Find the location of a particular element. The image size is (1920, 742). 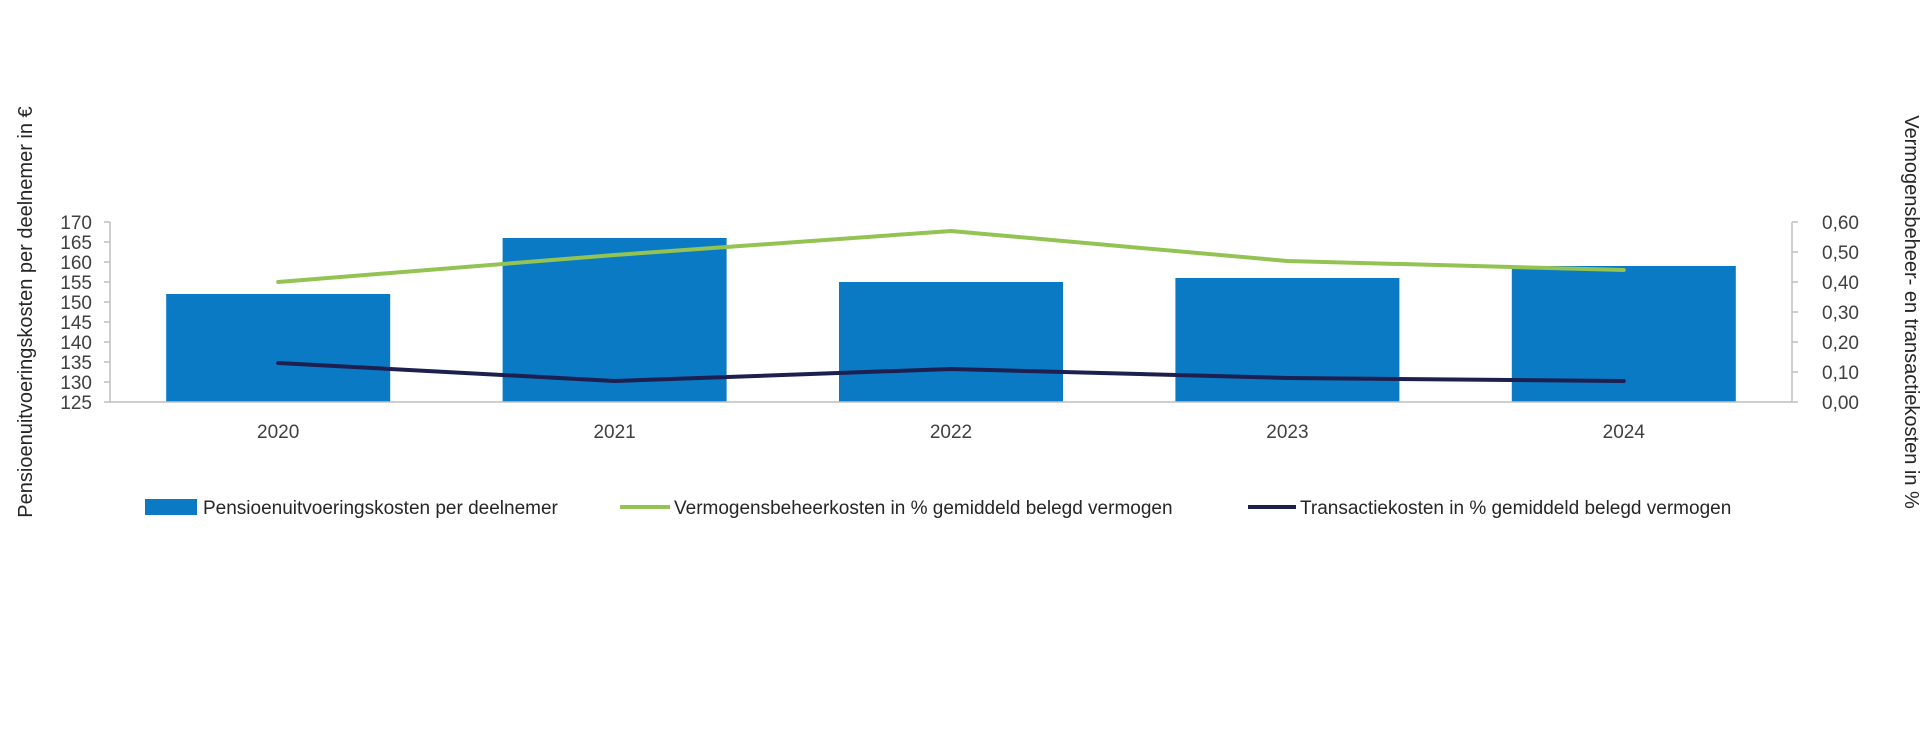

right-tick-labels: 0,00 0,10 0,20 0,30 0,40 0,50 0,60 is located at coordinates (1825, 313).